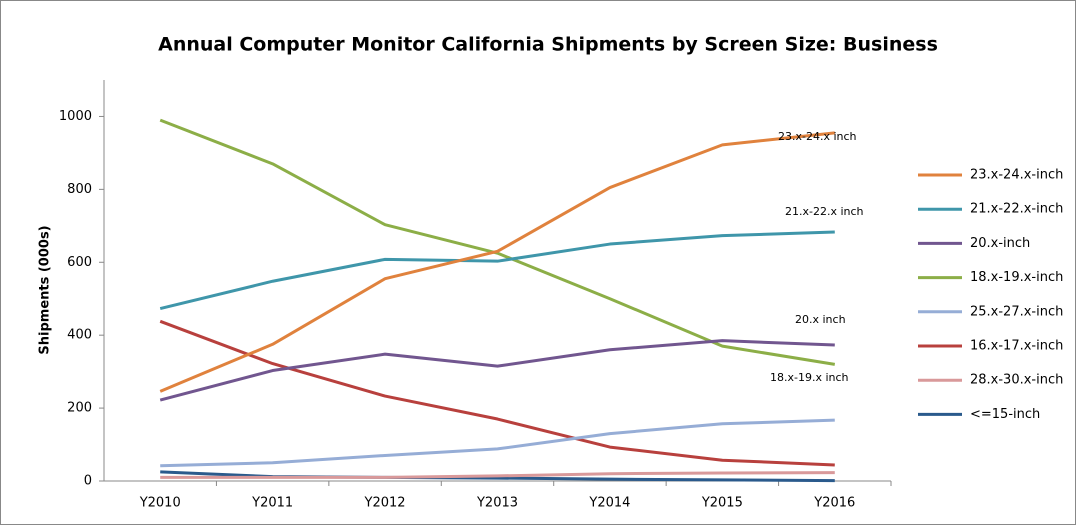 Image resolution: width=1076 pixels, height=525 pixels. What do you see at coordinates (1016, 175) in the screenshot?
I see `legend-label: 23.x-24.x-inch` at bounding box center [1016, 175].